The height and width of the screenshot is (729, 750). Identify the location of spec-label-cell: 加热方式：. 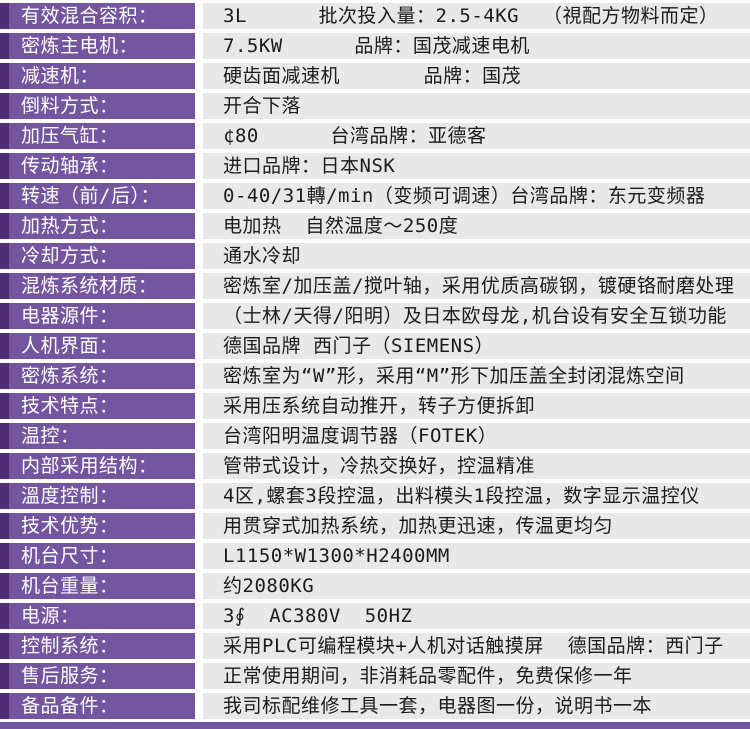
(97, 226).